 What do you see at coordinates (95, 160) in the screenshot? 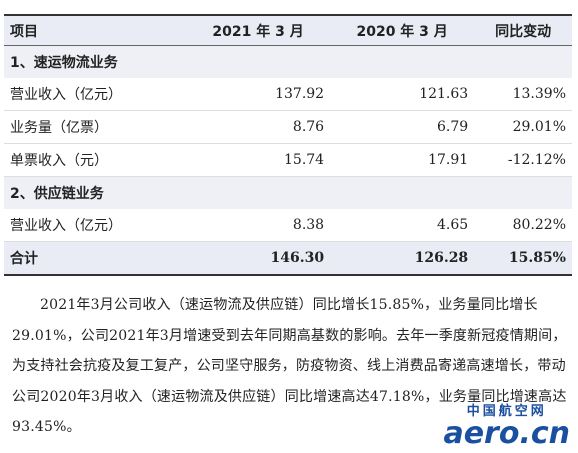
I see `row-label: 单票收入（元）` at bounding box center [95, 160].